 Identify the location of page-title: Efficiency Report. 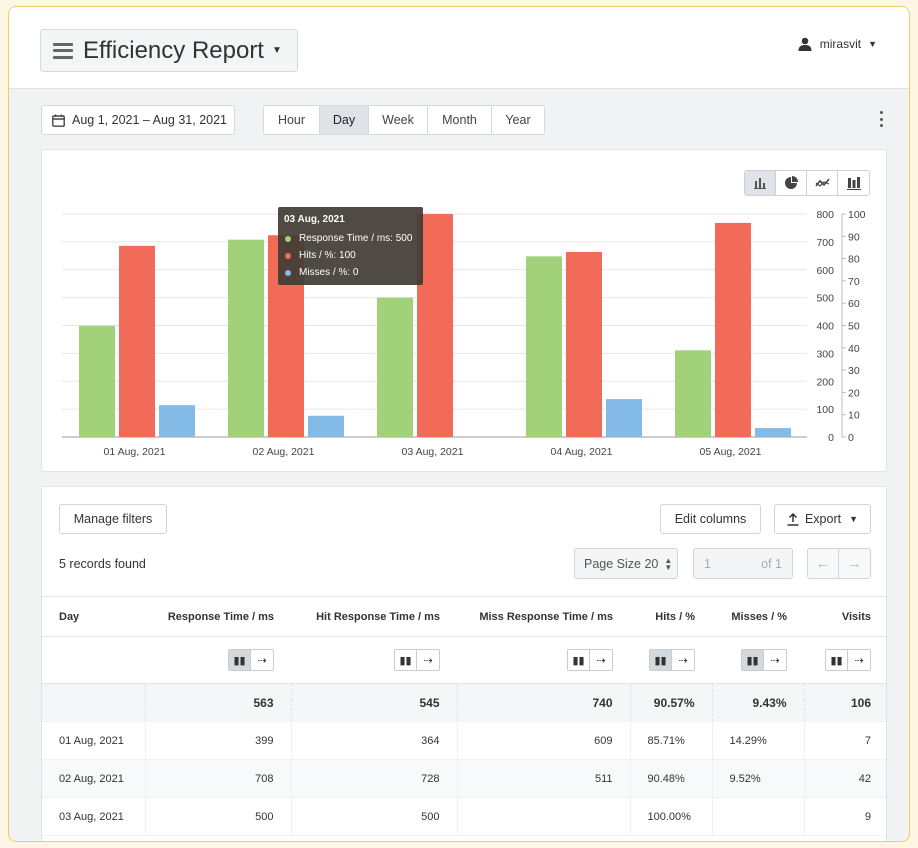
(173, 50).